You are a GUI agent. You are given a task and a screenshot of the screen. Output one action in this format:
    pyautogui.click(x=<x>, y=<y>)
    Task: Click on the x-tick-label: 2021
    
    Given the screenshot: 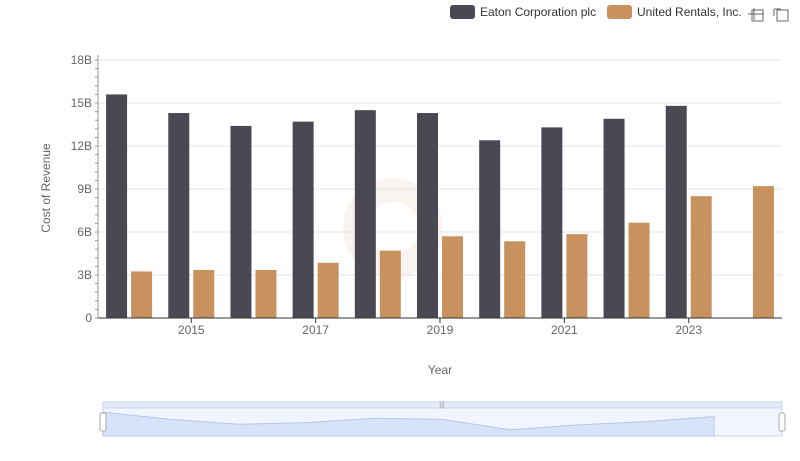 What is the action you would take?
    pyautogui.click(x=564, y=330)
    